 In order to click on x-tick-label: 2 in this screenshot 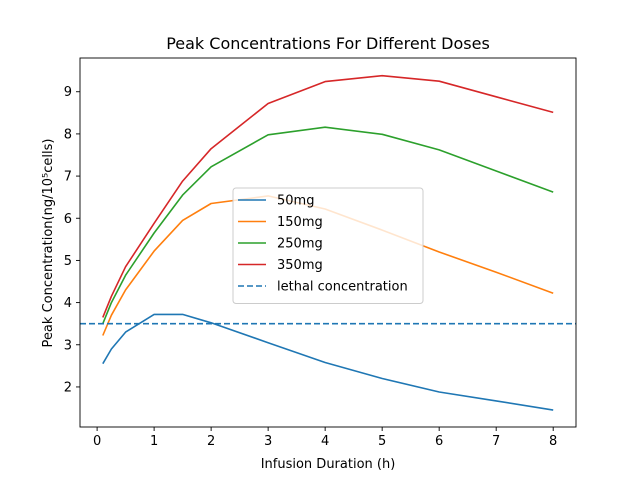, I will do `click(211, 441)`.